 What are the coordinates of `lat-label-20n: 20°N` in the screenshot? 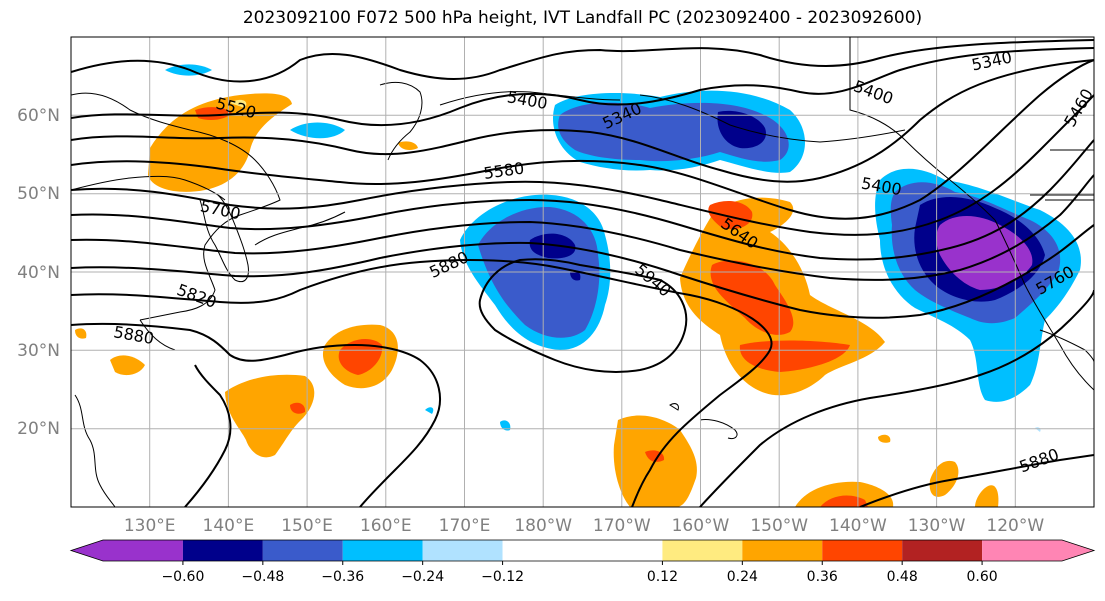 It's located at (38, 429).